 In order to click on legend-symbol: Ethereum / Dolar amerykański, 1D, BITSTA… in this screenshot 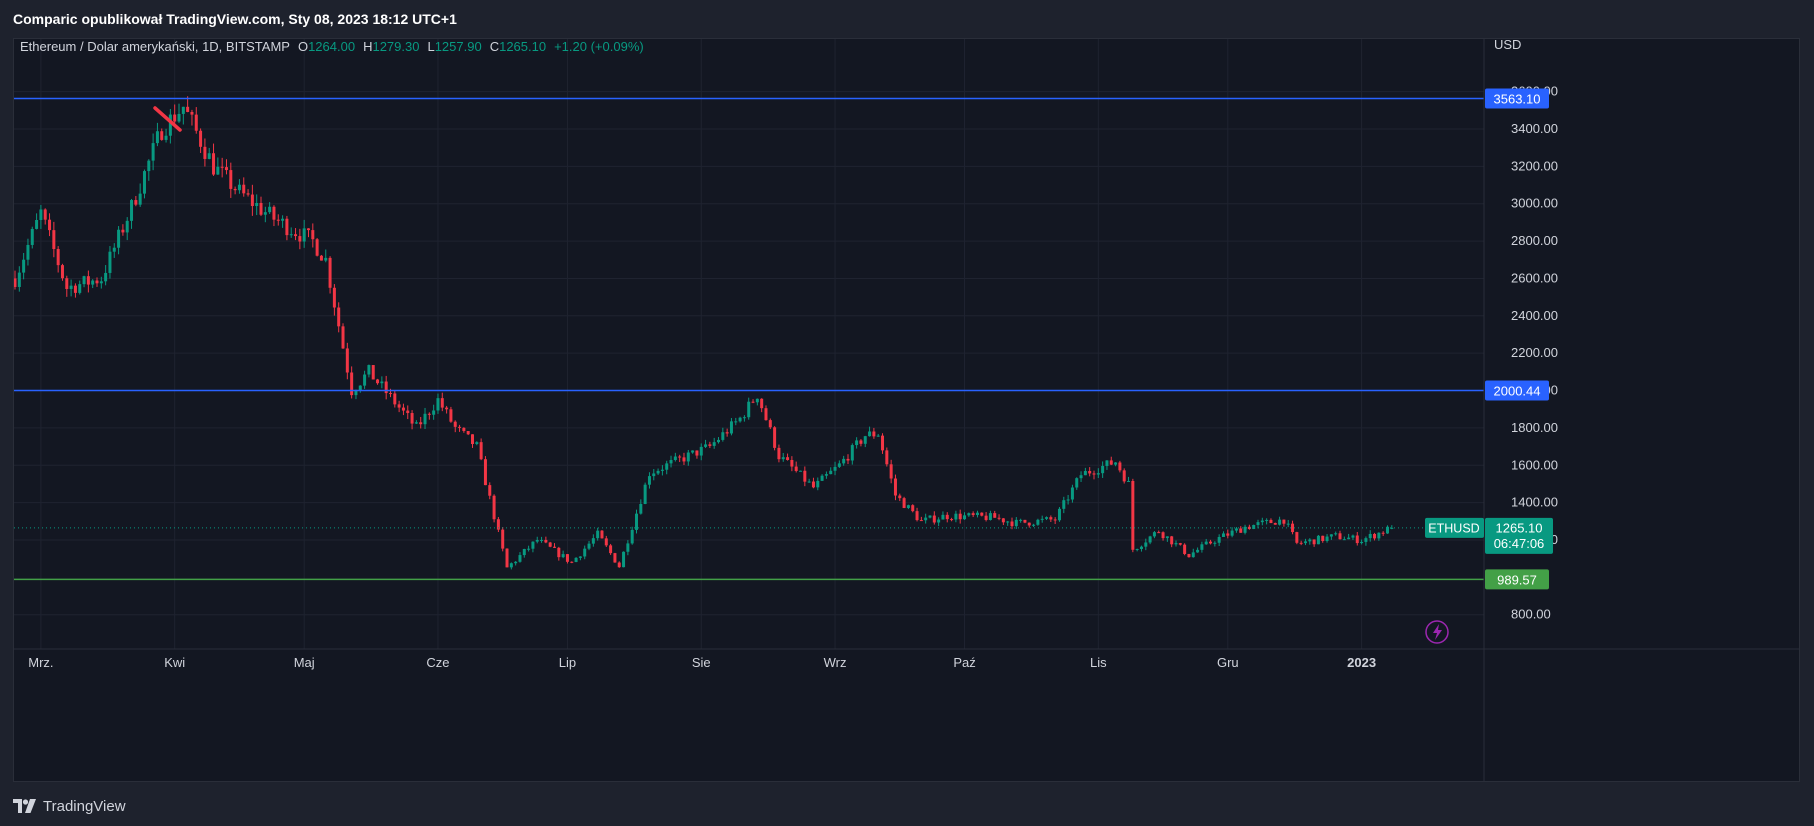, I will do `click(155, 46)`.